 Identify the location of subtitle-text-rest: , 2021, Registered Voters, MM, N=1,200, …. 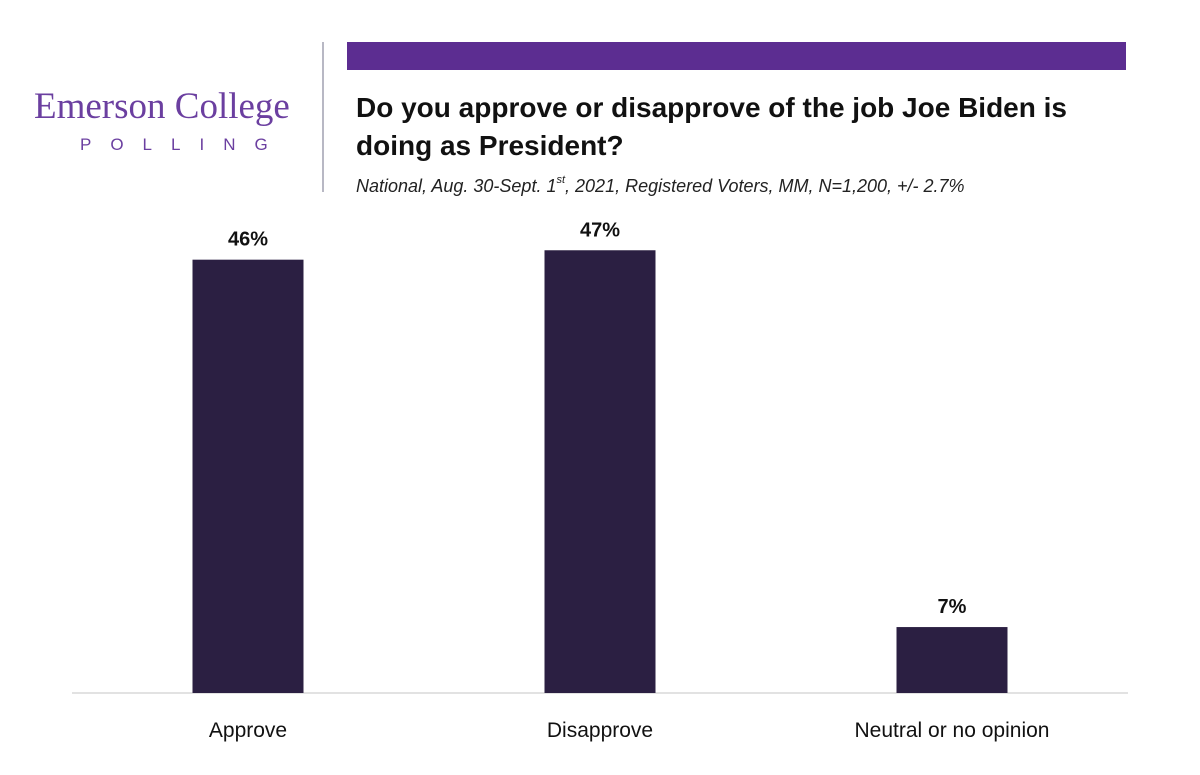
(765, 186).